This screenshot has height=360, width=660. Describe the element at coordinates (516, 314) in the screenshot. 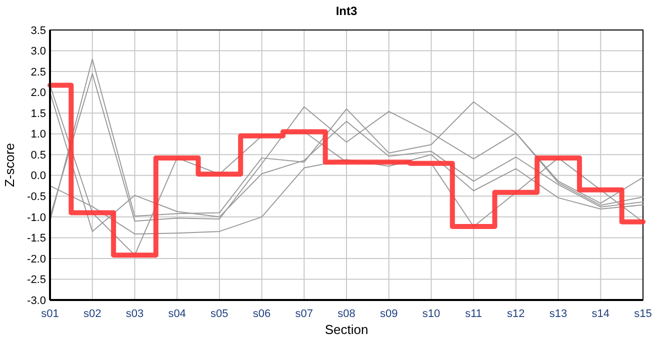

I see `x-tick-label: s12` at that location.